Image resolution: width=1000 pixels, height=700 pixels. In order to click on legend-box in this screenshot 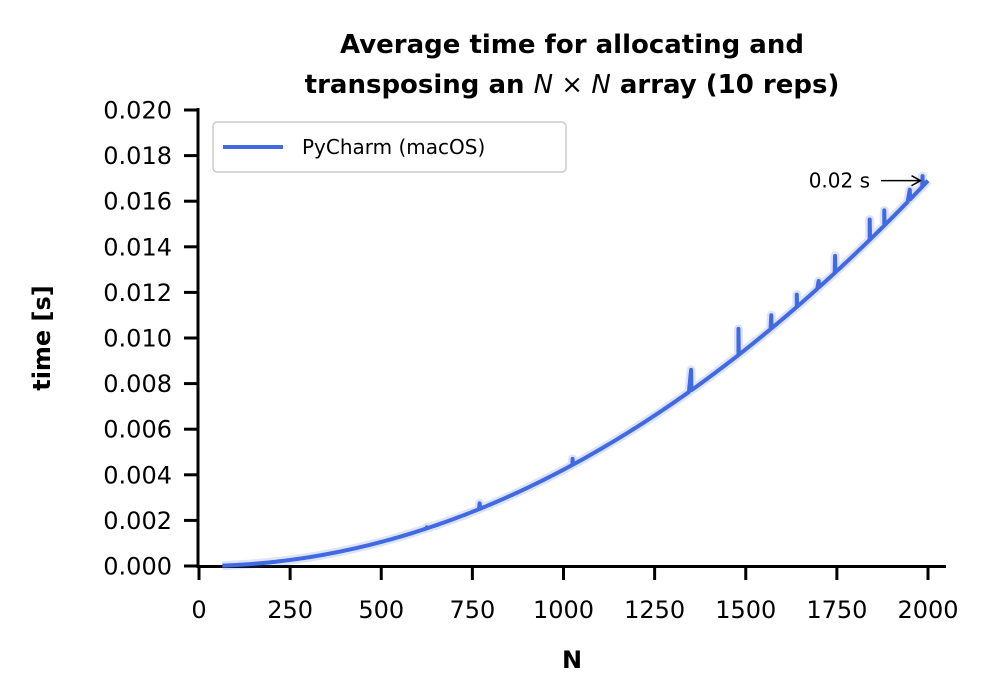, I will do `click(389, 147)`.